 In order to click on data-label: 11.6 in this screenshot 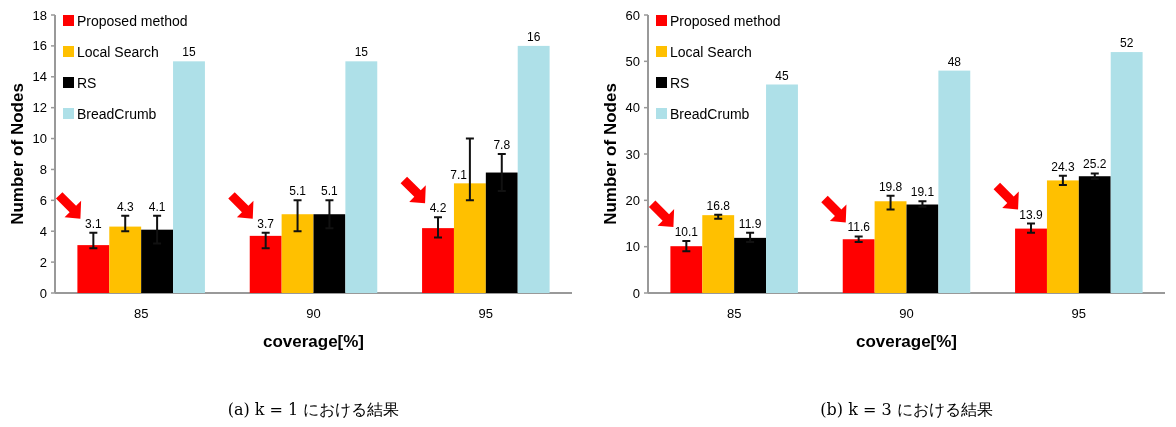, I will do `click(859, 227)`.